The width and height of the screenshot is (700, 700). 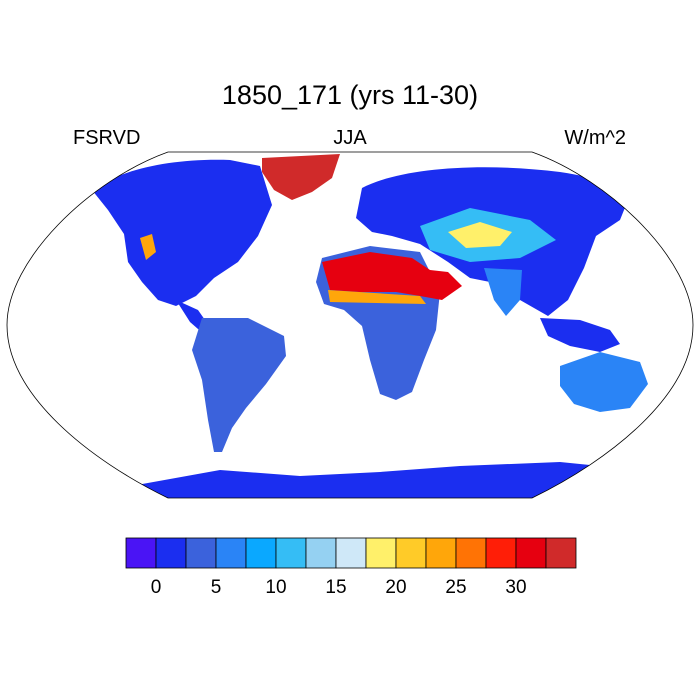 What do you see at coordinates (216, 587) in the screenshot?
I see `colorbar-tick-label: 5` at bounding box center [216, 587].